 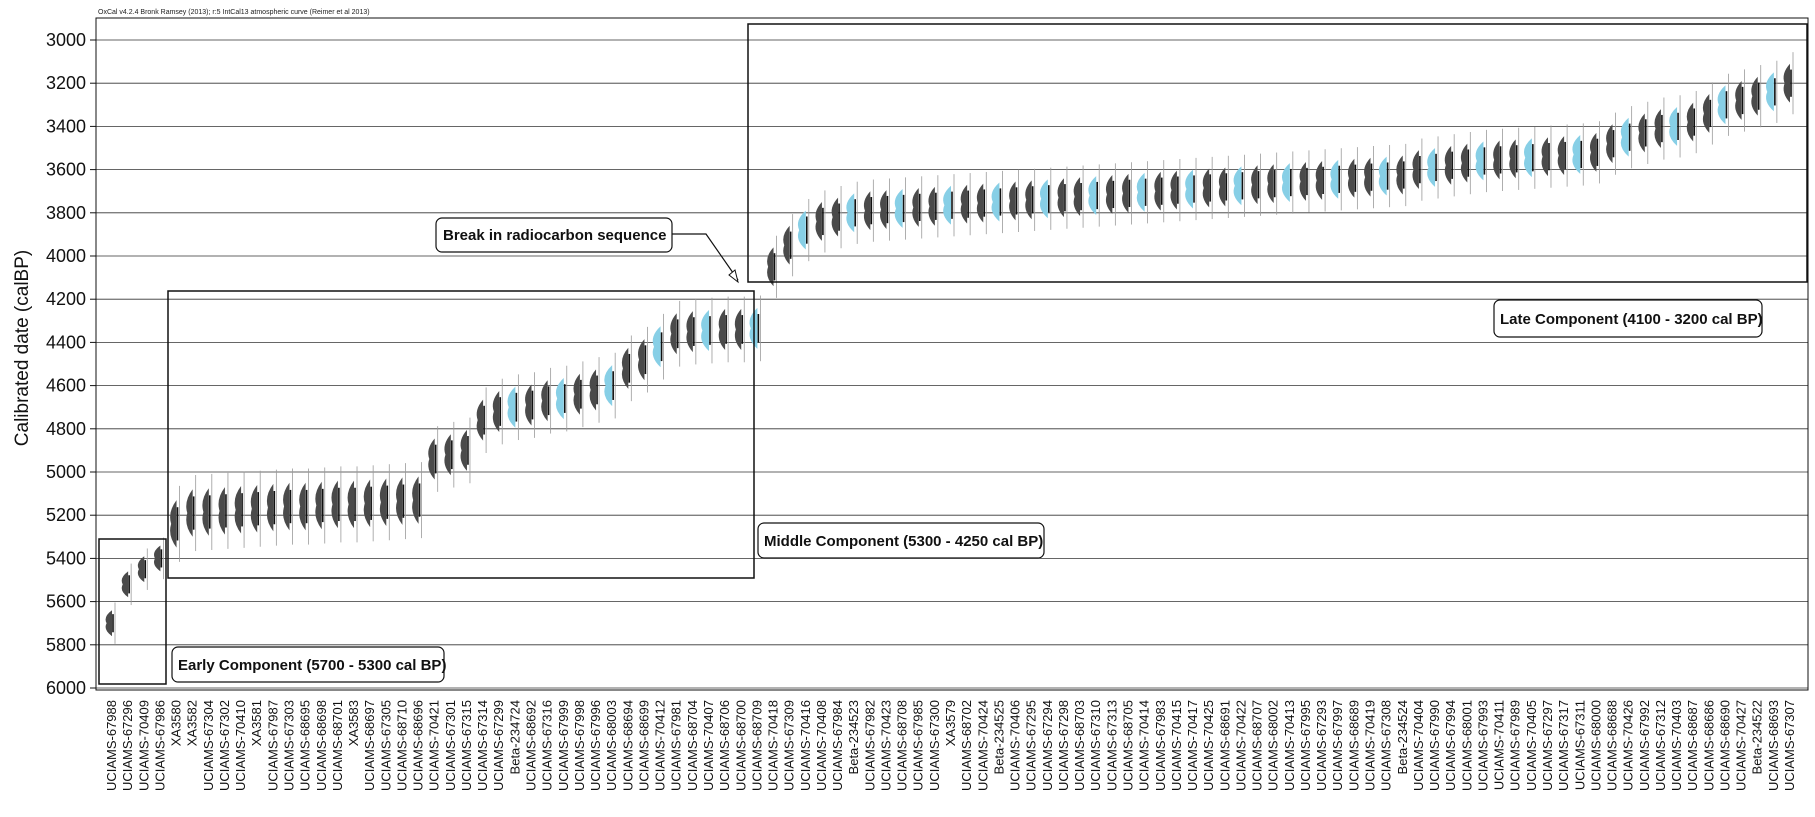 What do you see at coordinates (1047, 745) in the screenshot?
I see `x-tick-label: UCIAMS-67294` at bounding box center [1047, 745].